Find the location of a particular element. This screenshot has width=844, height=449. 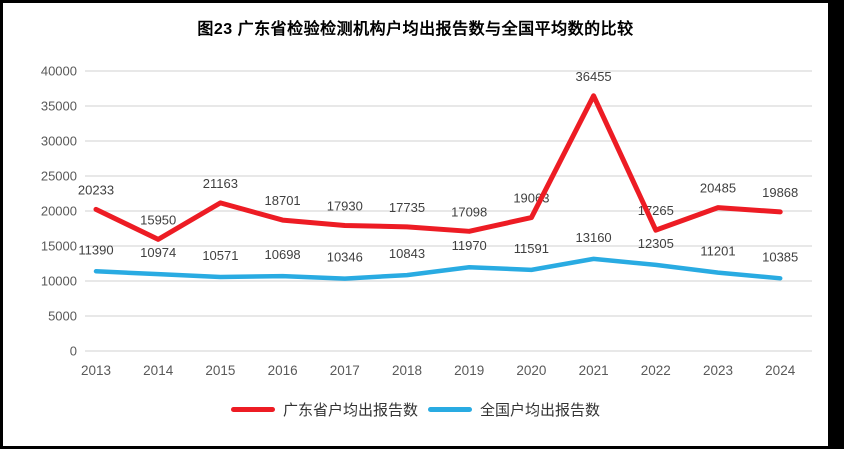

data-label-national: 11591 is located at coordinates (531, 248).